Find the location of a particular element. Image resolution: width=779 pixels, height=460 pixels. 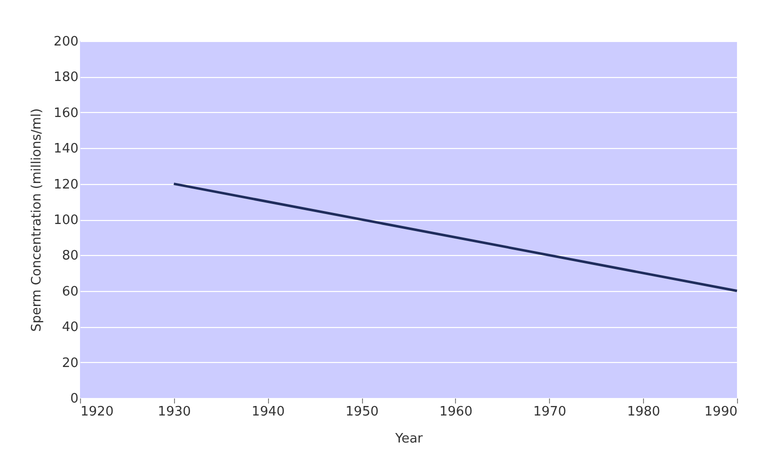

y-tick-label: 160 is located at coordinates (66, 113).